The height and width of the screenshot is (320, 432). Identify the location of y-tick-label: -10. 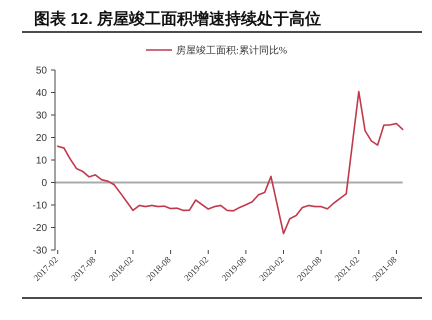
(40, 206).